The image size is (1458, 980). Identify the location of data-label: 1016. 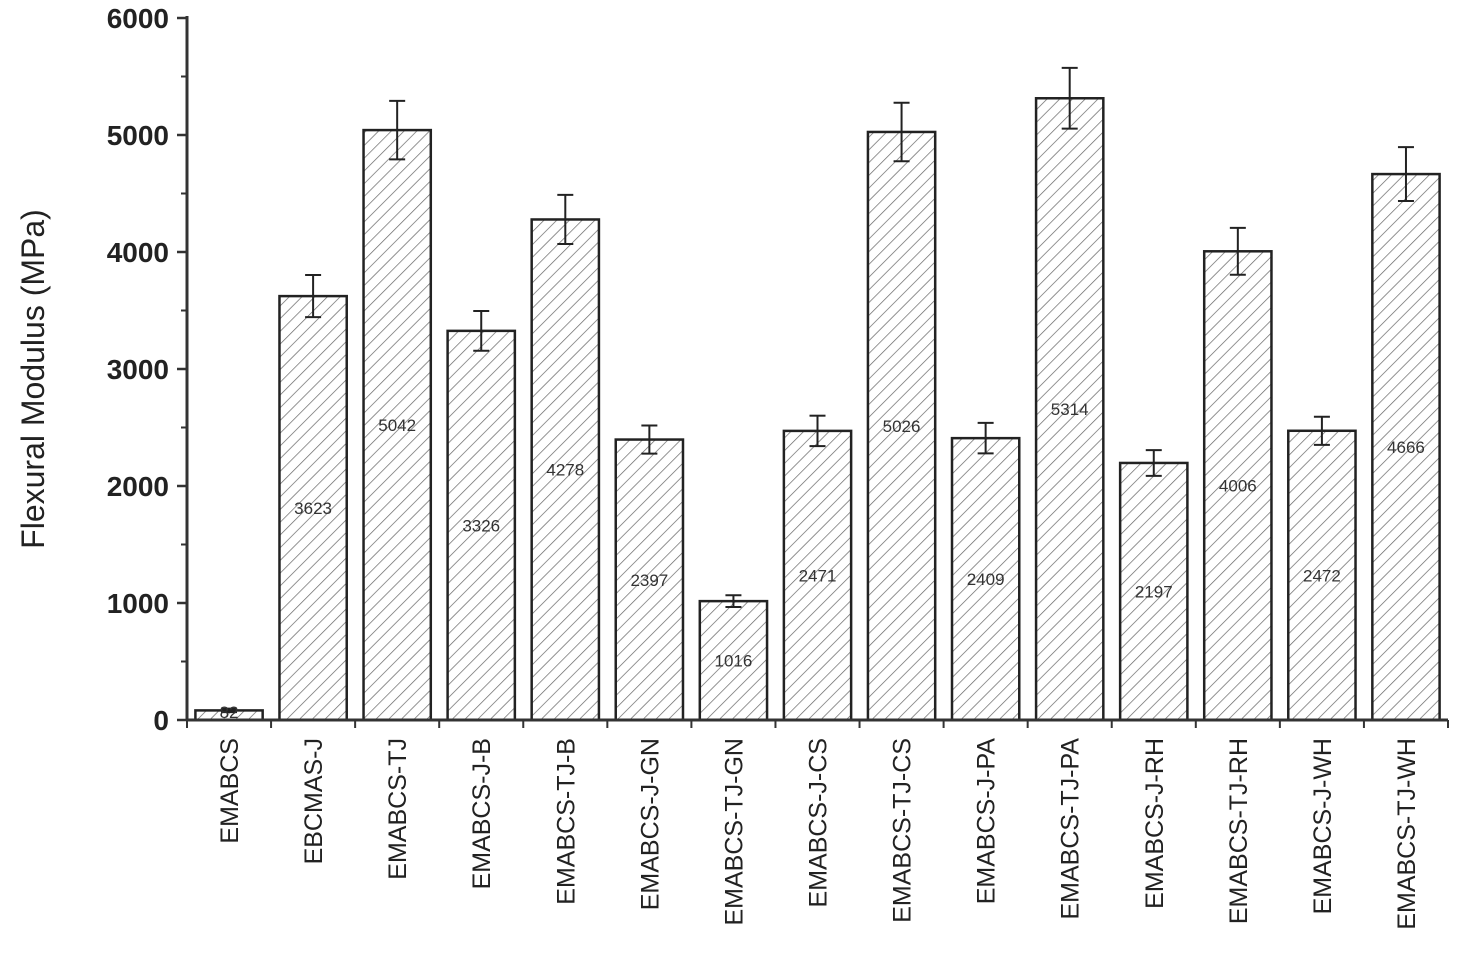
(734, 661).